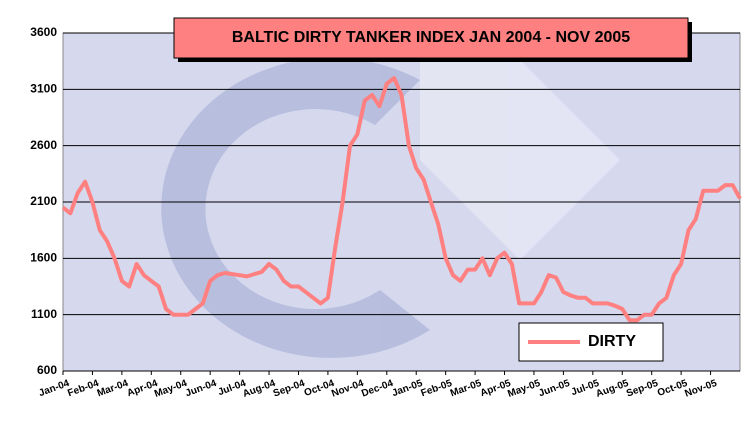  I want to click on y-tick-label: 3600, so click(43, 32).